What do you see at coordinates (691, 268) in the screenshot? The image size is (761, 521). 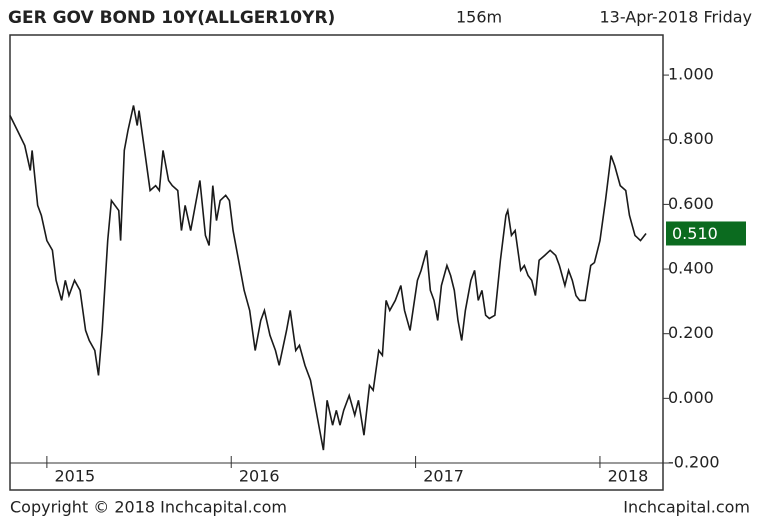 I see `y-tick-label: 0.400` at bounding box center [691, 268].